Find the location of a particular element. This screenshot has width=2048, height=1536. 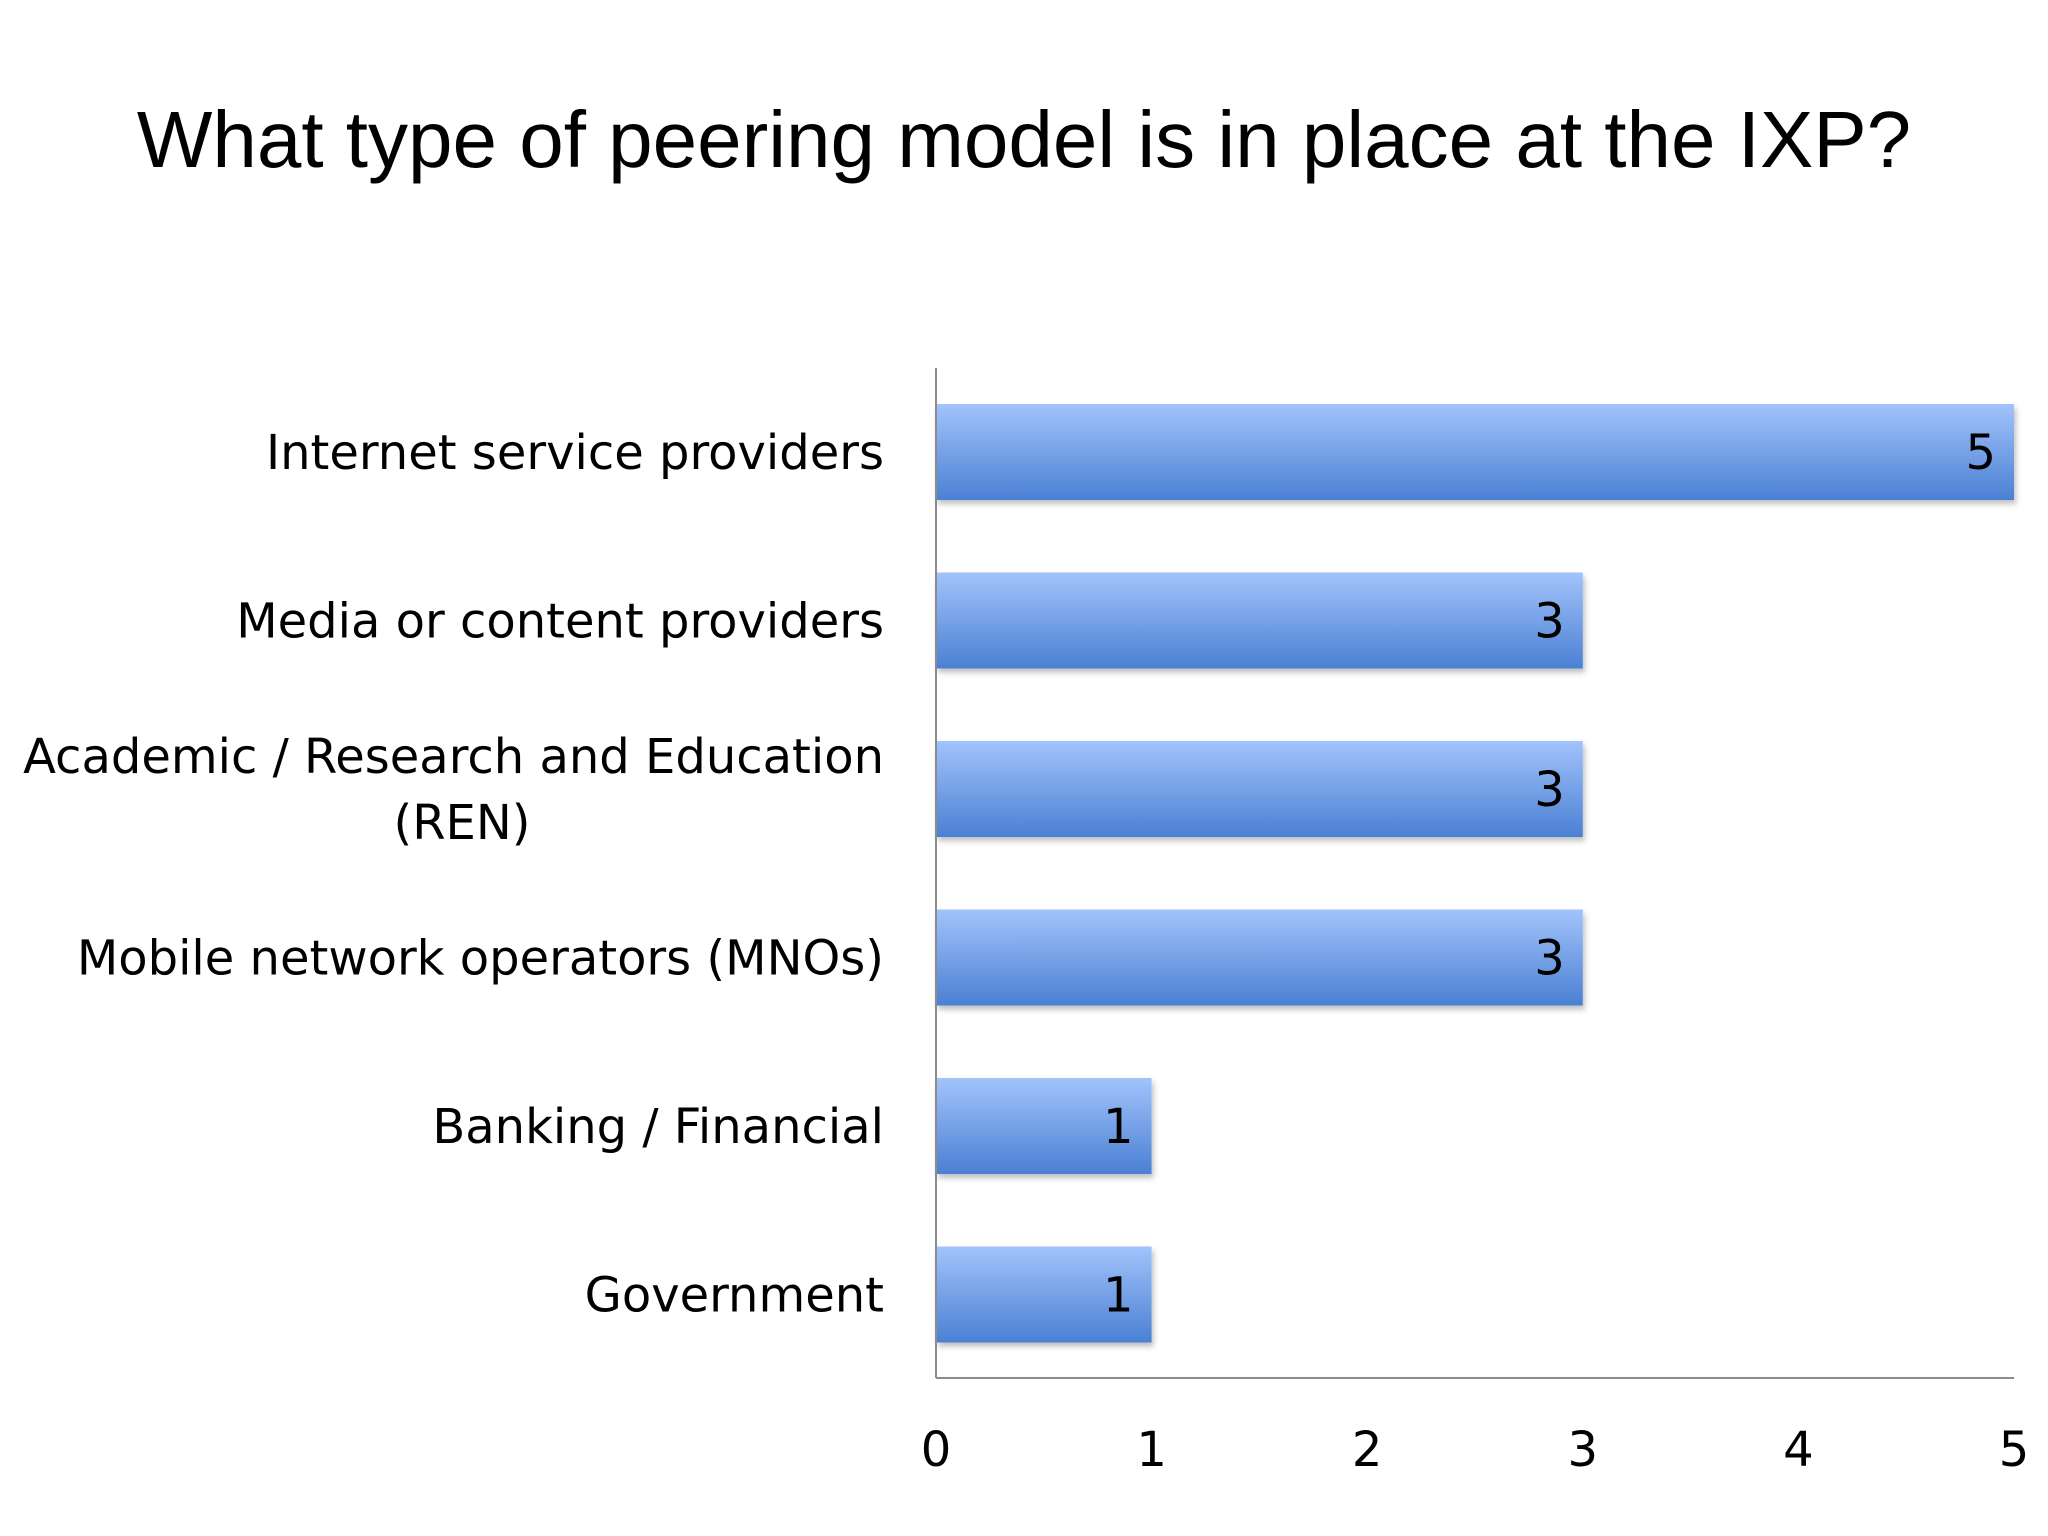

category-label: Banking / Financial is located at coordinates (658, 1127).